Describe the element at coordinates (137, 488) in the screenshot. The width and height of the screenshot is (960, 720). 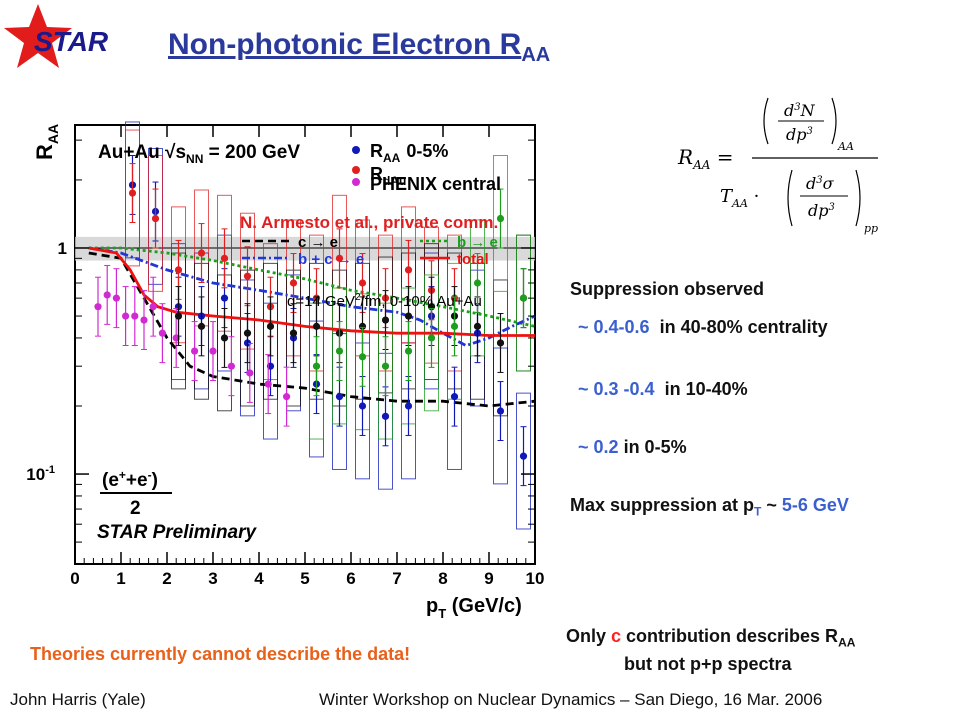
I see `ratio-label: (e++e-) 2` at that location.